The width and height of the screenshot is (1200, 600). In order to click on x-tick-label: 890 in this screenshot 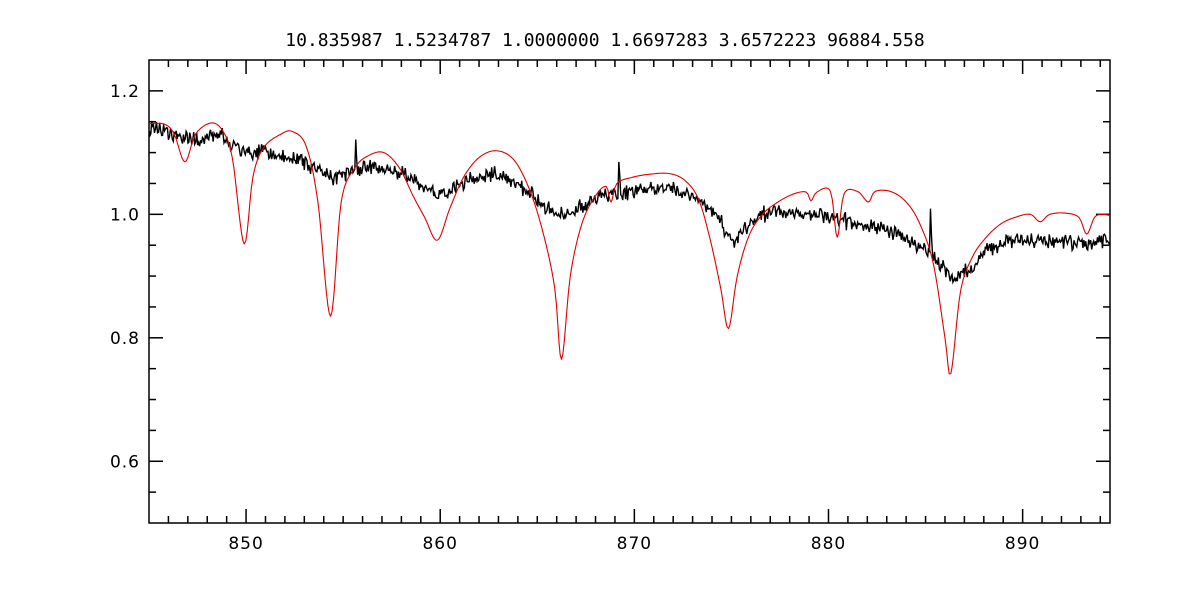, I will do `click(1022, 544)`.